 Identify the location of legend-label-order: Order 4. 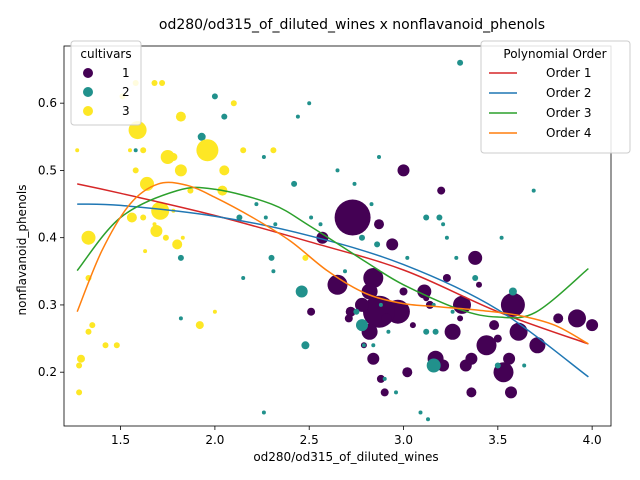
(569, 133).